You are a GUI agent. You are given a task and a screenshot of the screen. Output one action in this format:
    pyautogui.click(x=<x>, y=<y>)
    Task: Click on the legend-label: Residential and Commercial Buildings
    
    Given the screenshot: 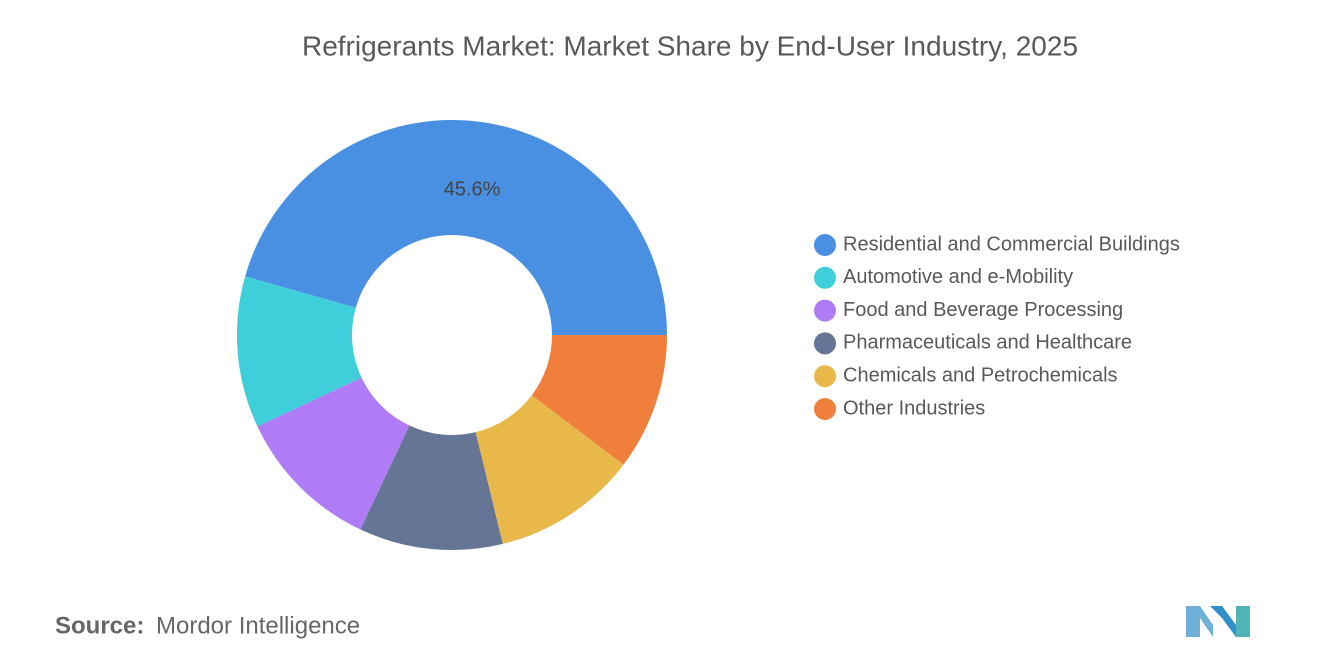 What is the action you would take?
    pyautogui.click(x=1011, y=244)
    